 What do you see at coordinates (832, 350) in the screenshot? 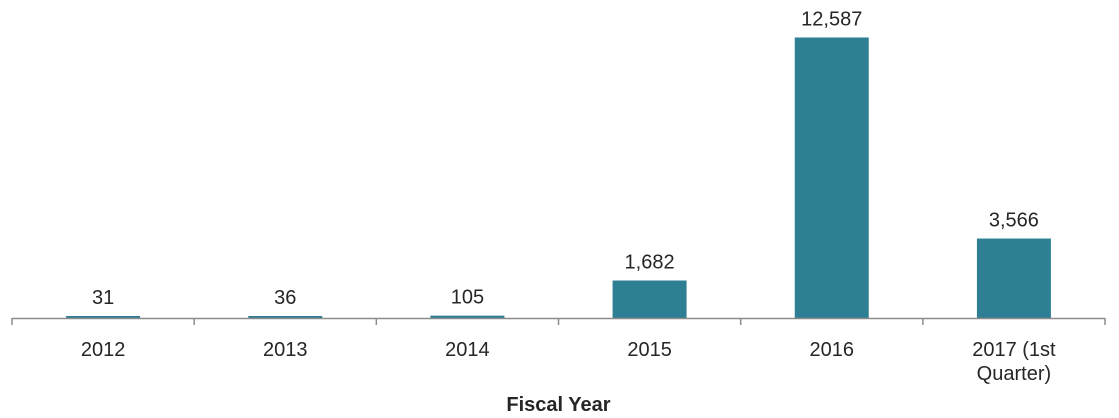
I see `x-tick-label: 2016` at bounding box center [832, 350].